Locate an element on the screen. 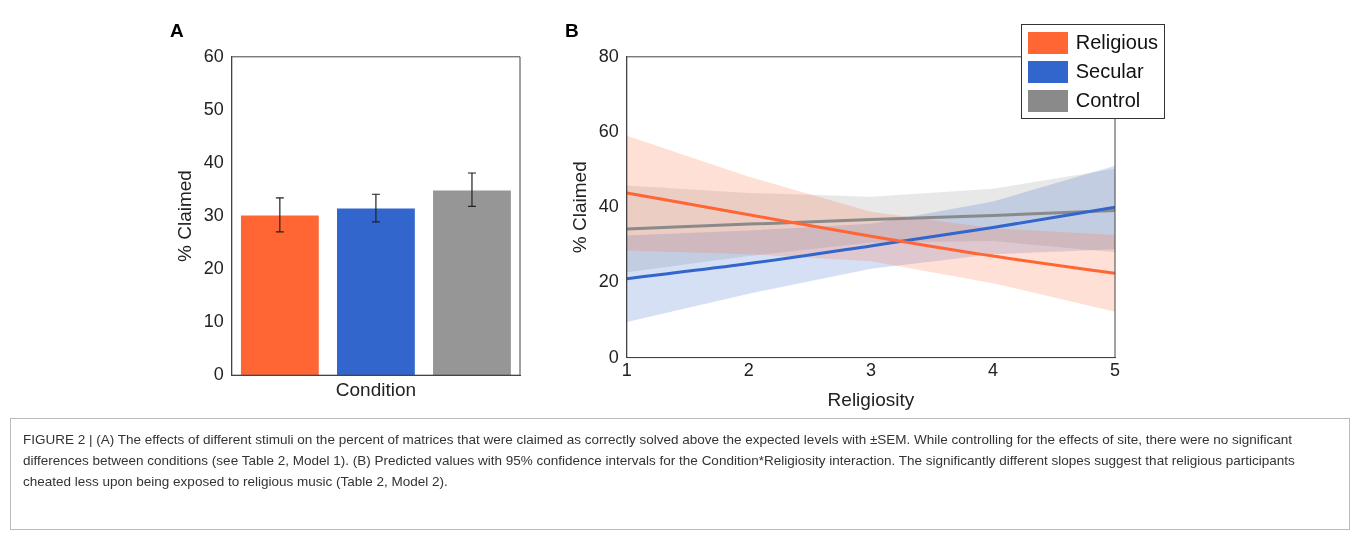 Image resolution: width=1360 pixels, height=548 pixels. y-tick-label: 80 is located at coordinates (608, 55).